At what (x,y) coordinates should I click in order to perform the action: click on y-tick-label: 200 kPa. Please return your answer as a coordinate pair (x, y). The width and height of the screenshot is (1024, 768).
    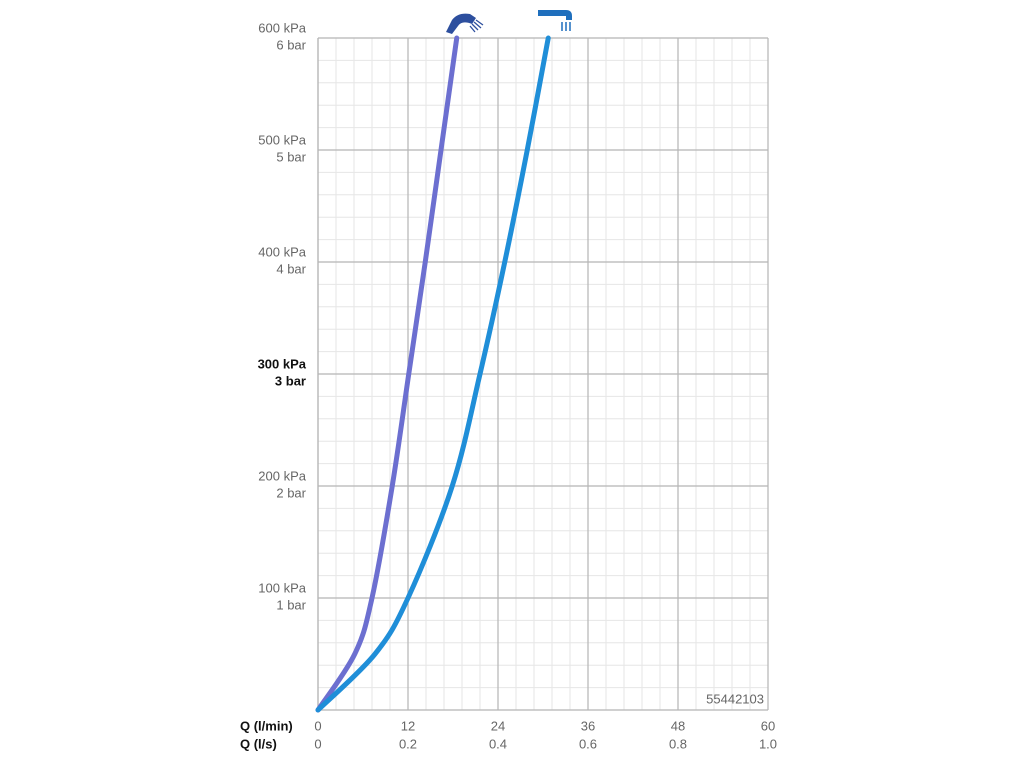
    Looking at the image, I should click on (282, 475).